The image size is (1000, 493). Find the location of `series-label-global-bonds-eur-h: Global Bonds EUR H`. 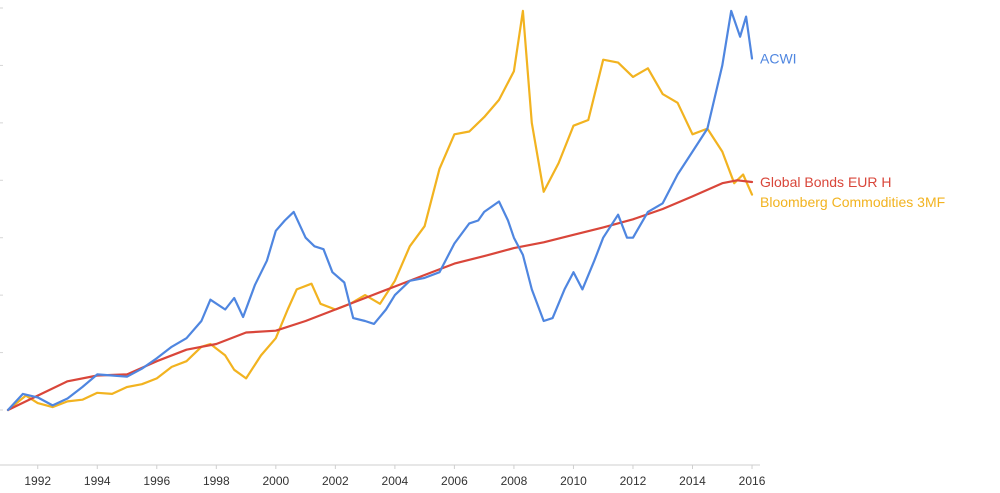

series-label-global-bonds-eur-h: Global Bonds EUR H is located at coordinates (826, 182).